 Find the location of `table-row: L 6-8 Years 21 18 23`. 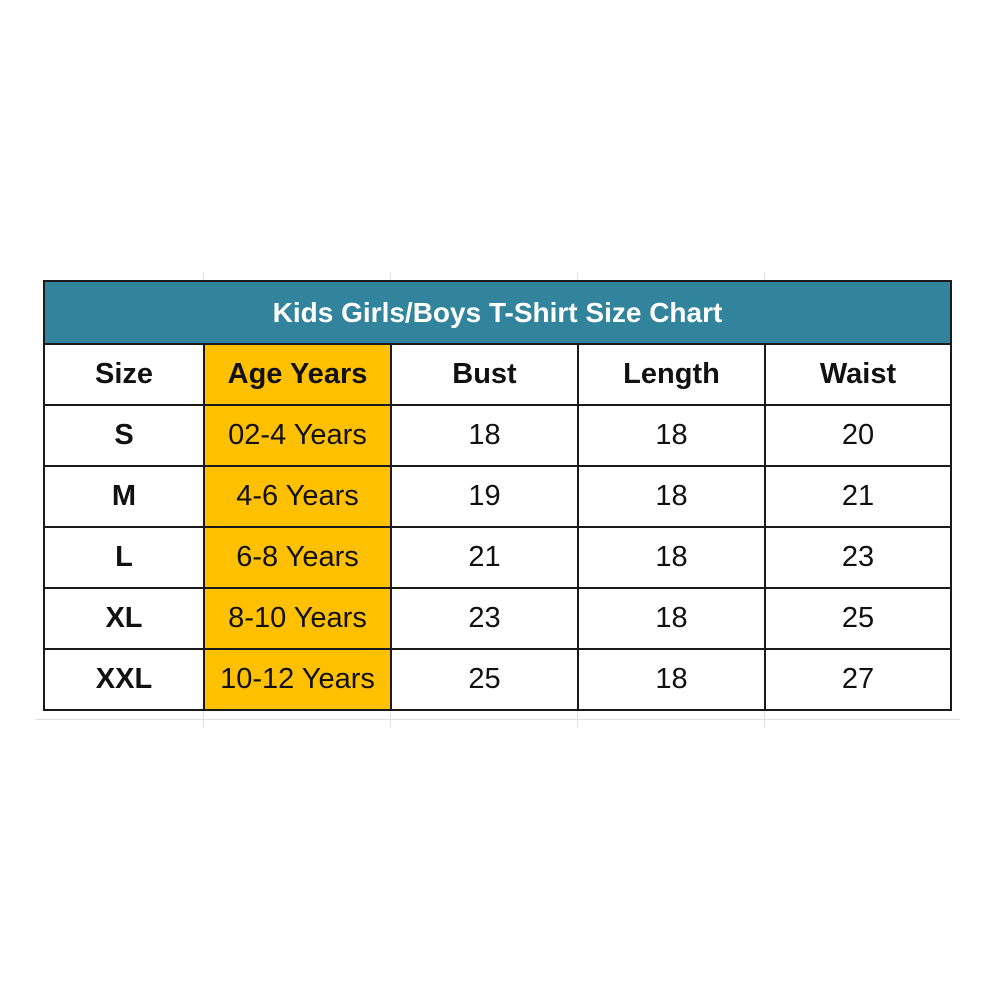

table-row: L 6-8 Years 21 18 23 is located at coordinates (498, 557).